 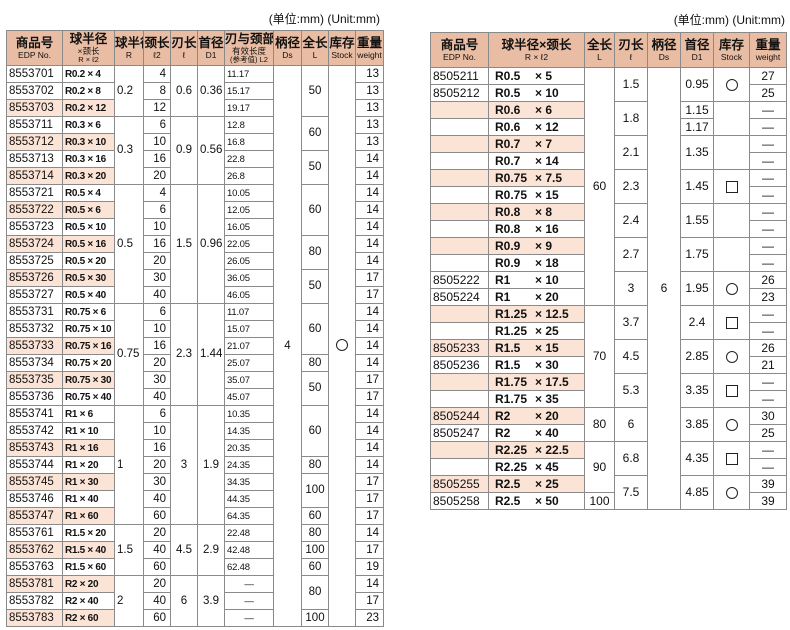 I want to click on radius-neck: R1.75 × 35, so click(x=536, y=399).